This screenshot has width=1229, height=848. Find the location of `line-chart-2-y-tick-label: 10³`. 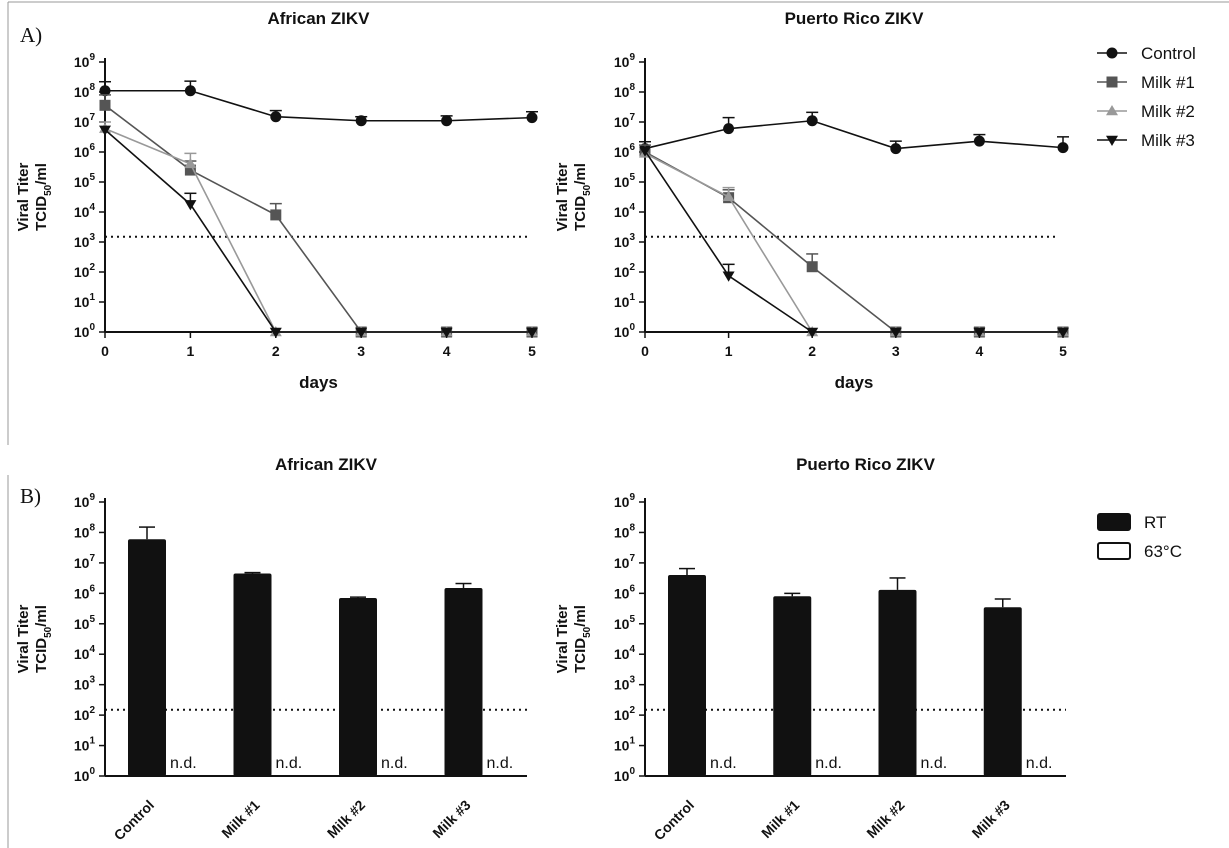

line-chart-2-y-tick-label: 10³ is located at coordinates (625, 241).